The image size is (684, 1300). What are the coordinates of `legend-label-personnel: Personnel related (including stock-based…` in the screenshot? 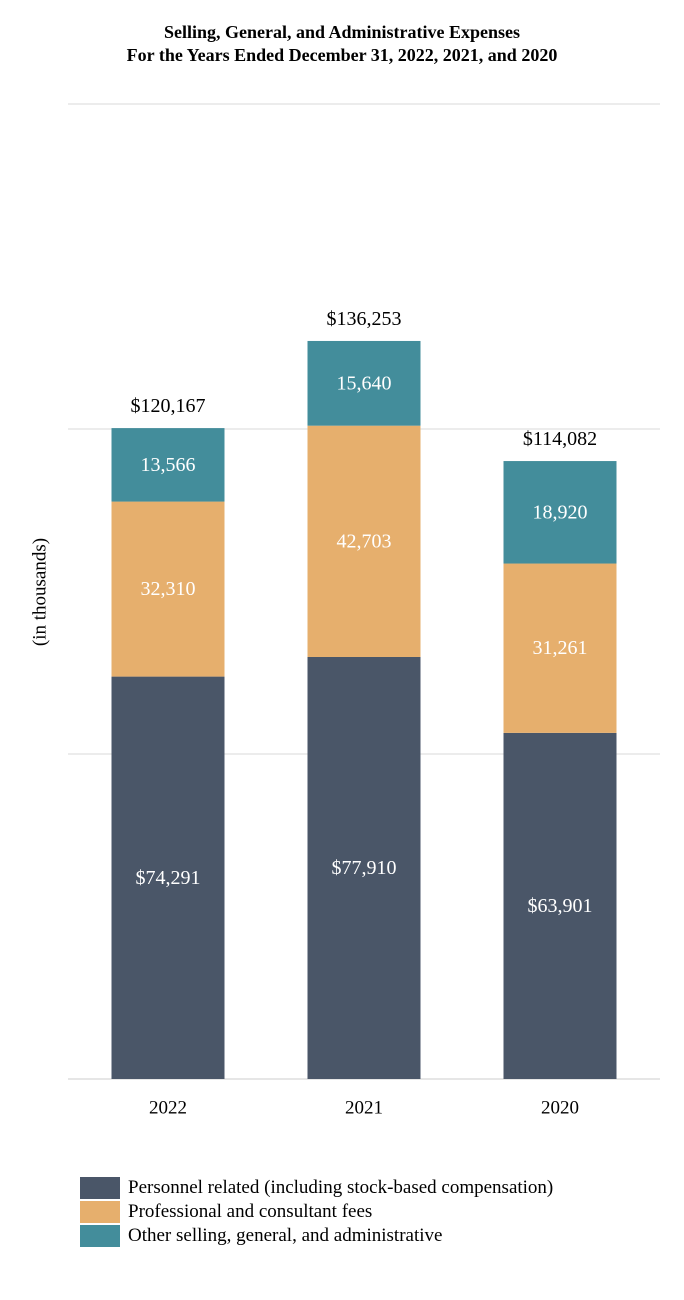 It's located at (341, 1187).